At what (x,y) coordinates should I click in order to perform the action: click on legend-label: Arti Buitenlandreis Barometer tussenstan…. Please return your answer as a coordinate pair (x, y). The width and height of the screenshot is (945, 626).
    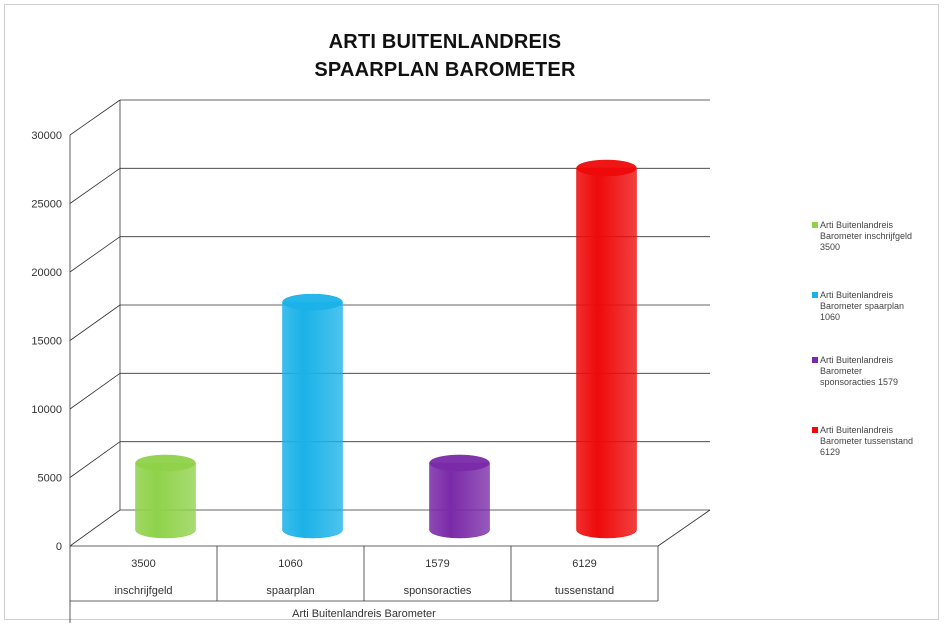
    Looking at the image, I should click on (867, 441).